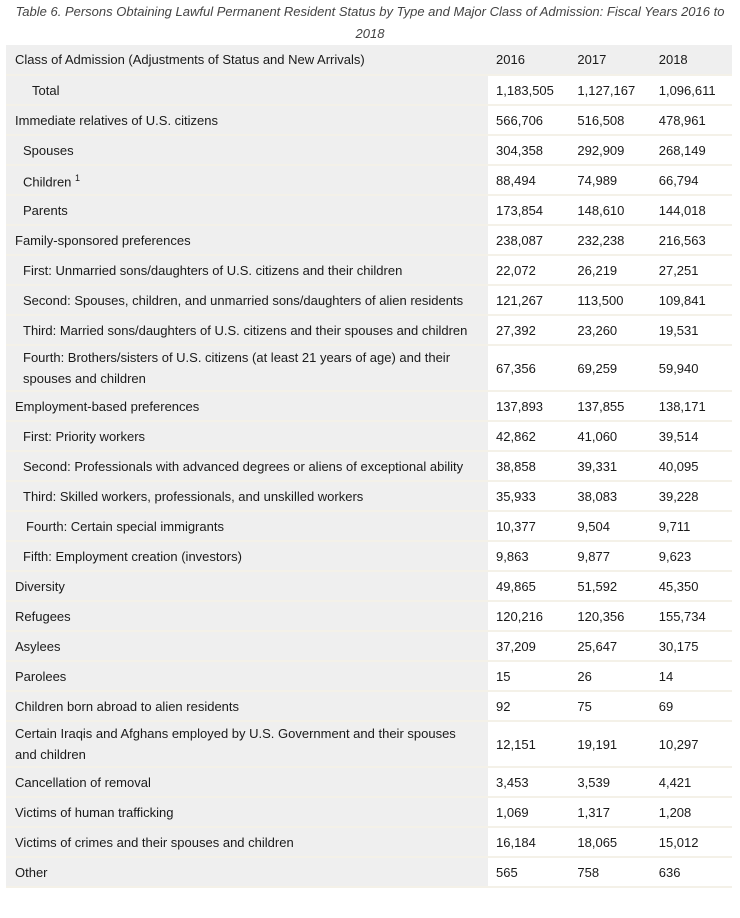 This screenshot has width=740, height=918. I want to click on row-label: Employment-based preferences, so click(247, 406).